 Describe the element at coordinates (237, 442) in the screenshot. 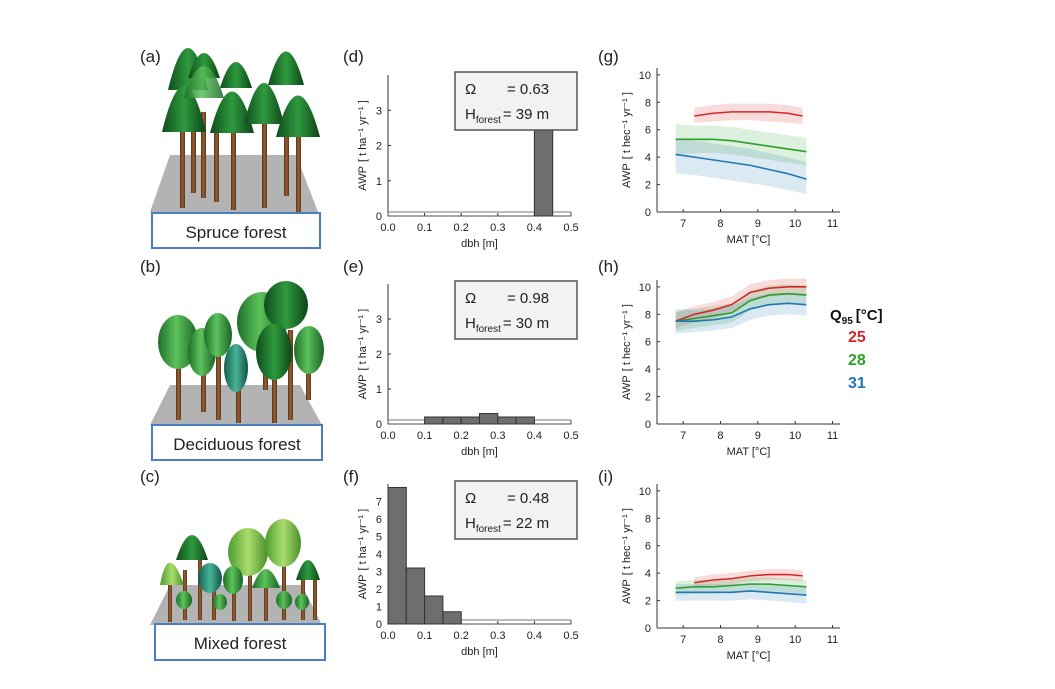

I see `deciduous-forest-label-box` at that location.